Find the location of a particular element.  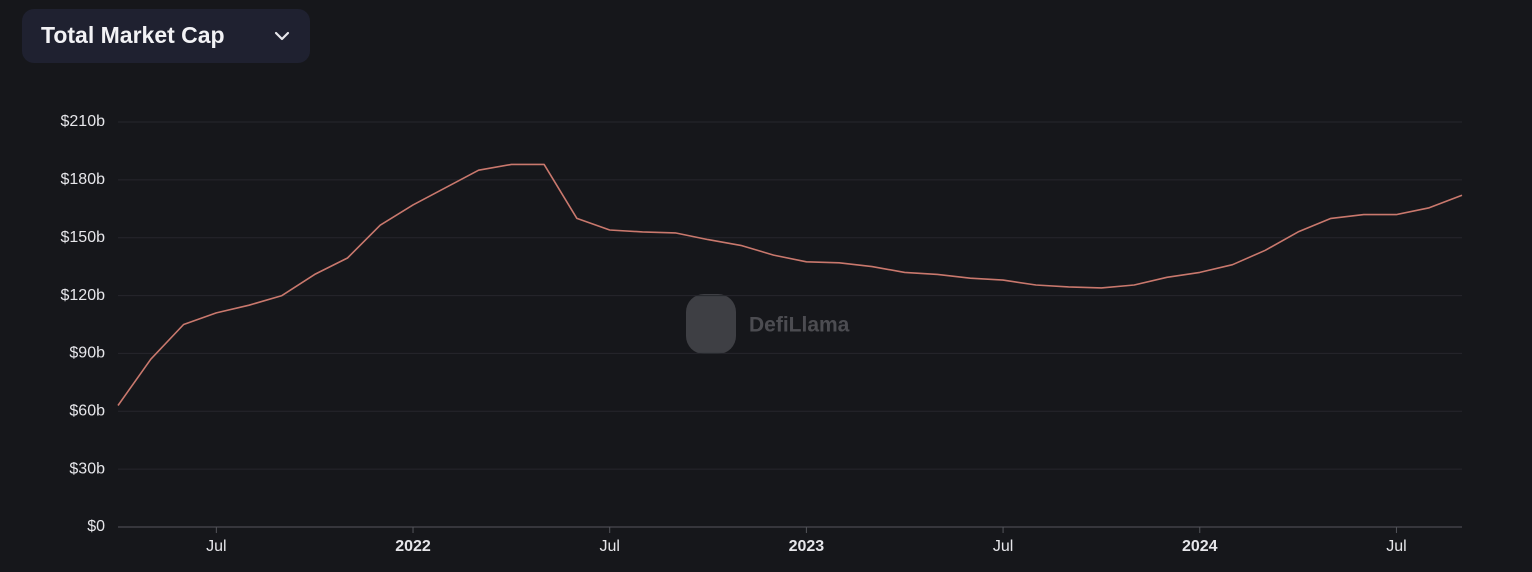

x-tick-label: 2024 is located at coordinates (1200, 546).